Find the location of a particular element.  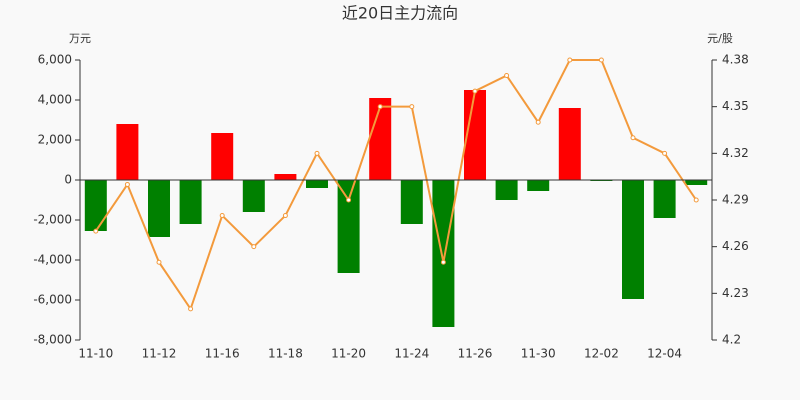

y-tick-label: -4,000 is located at coordinates (52, 260).